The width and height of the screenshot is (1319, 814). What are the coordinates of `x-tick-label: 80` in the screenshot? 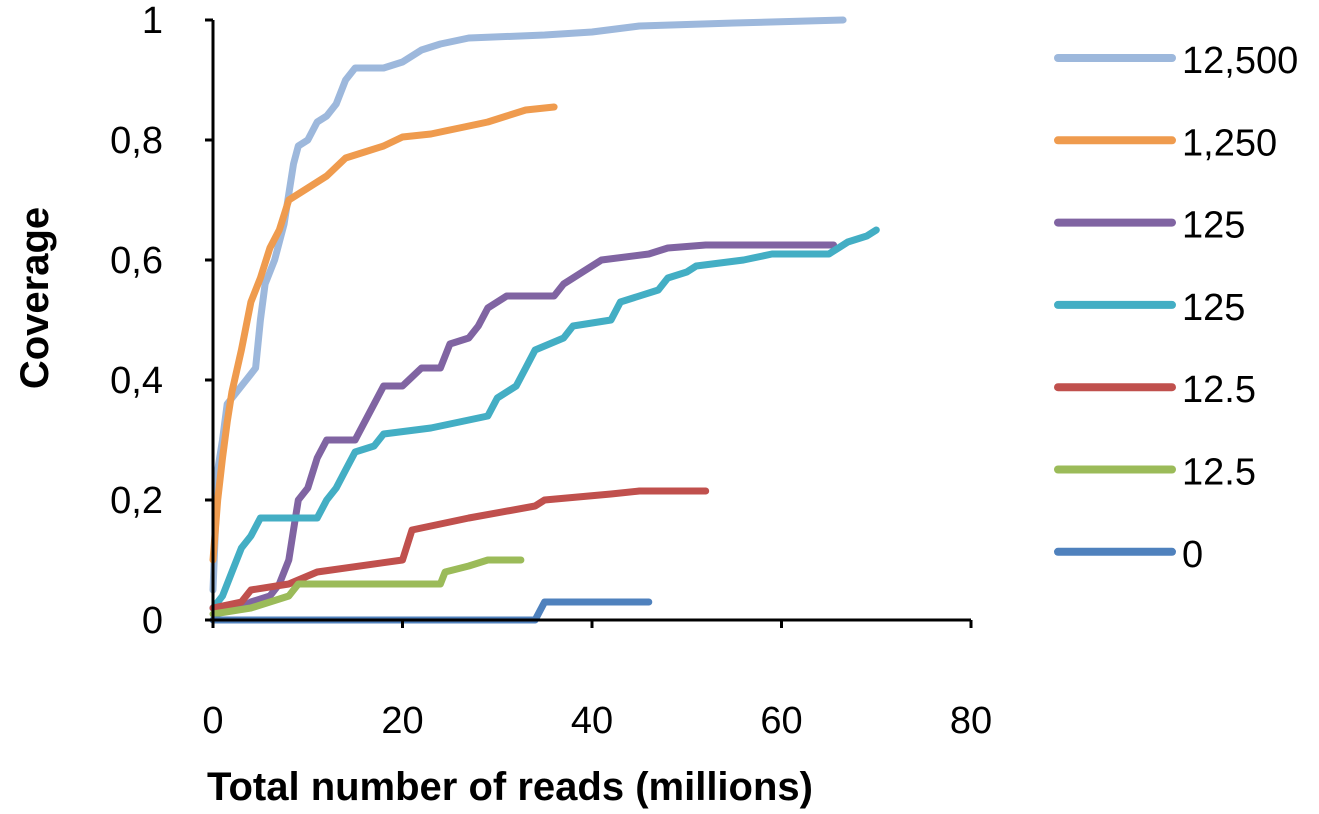 It's located at (971, 721).